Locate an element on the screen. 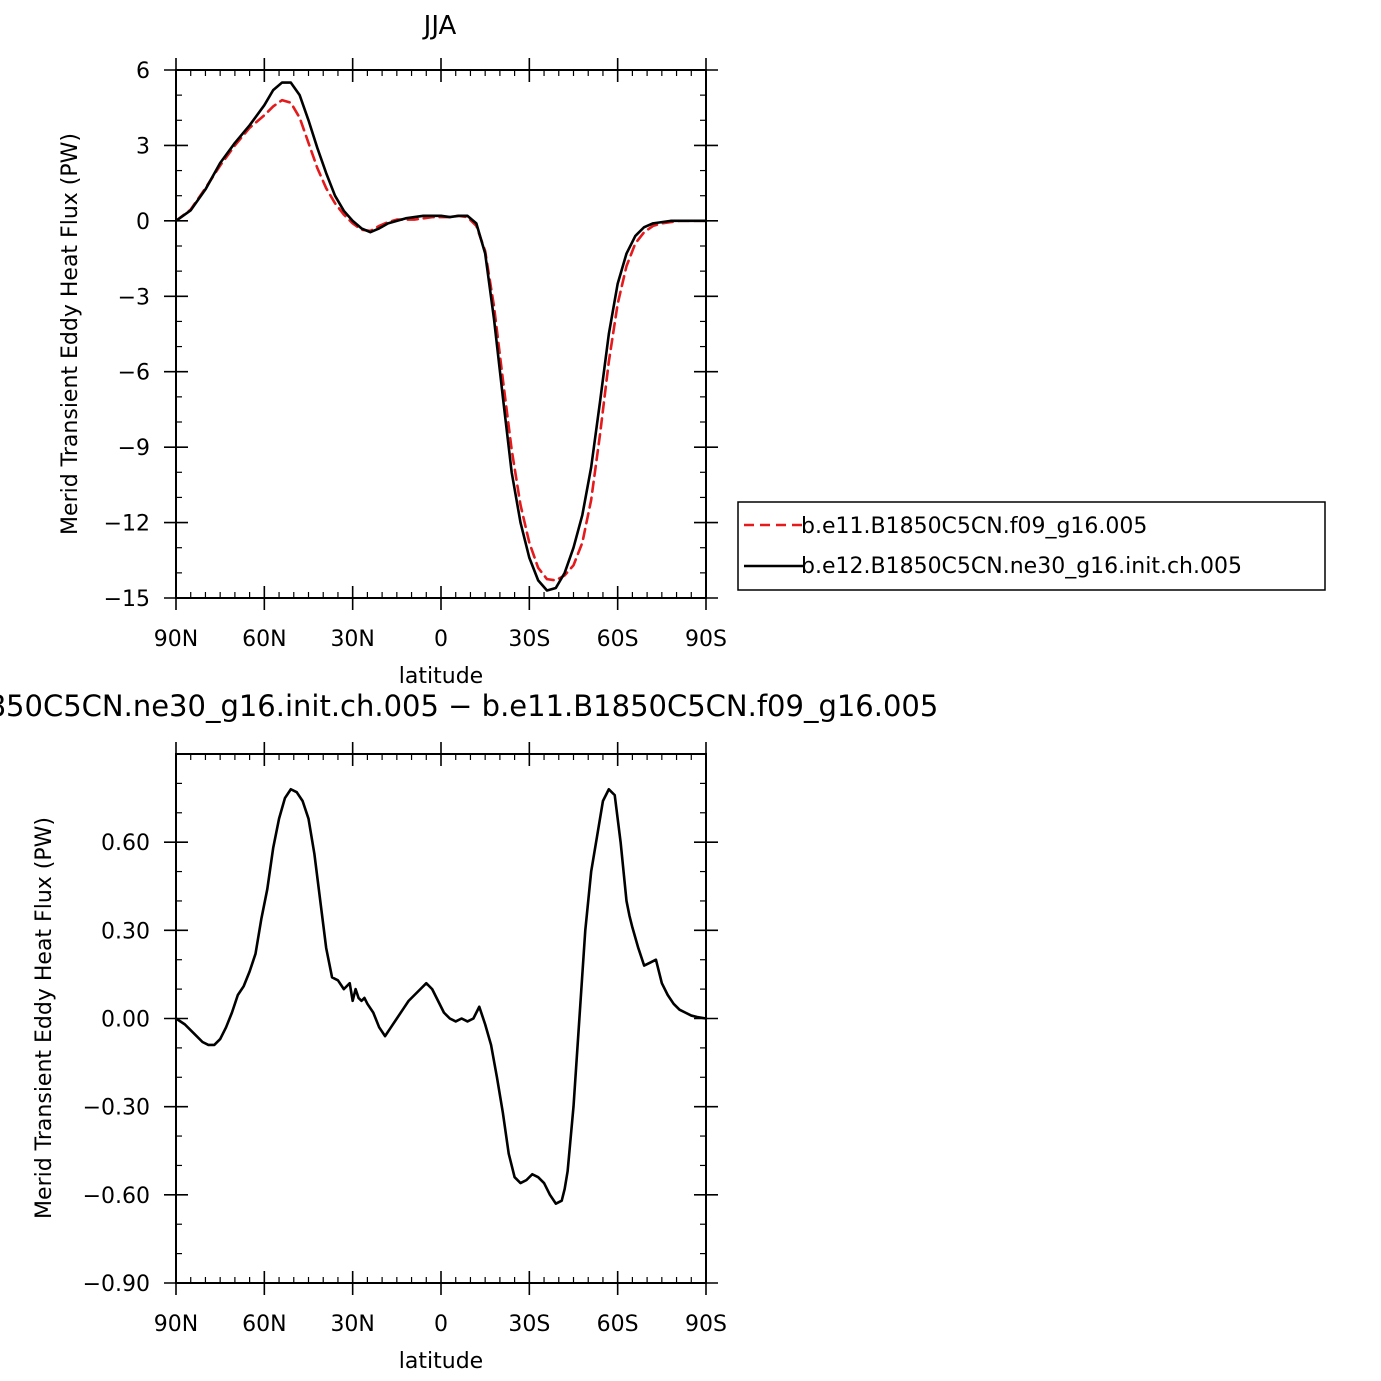 This screenshot has width=1381, height=1381. bottom-panel-plot-frame is located at coordinates (441, 1018).